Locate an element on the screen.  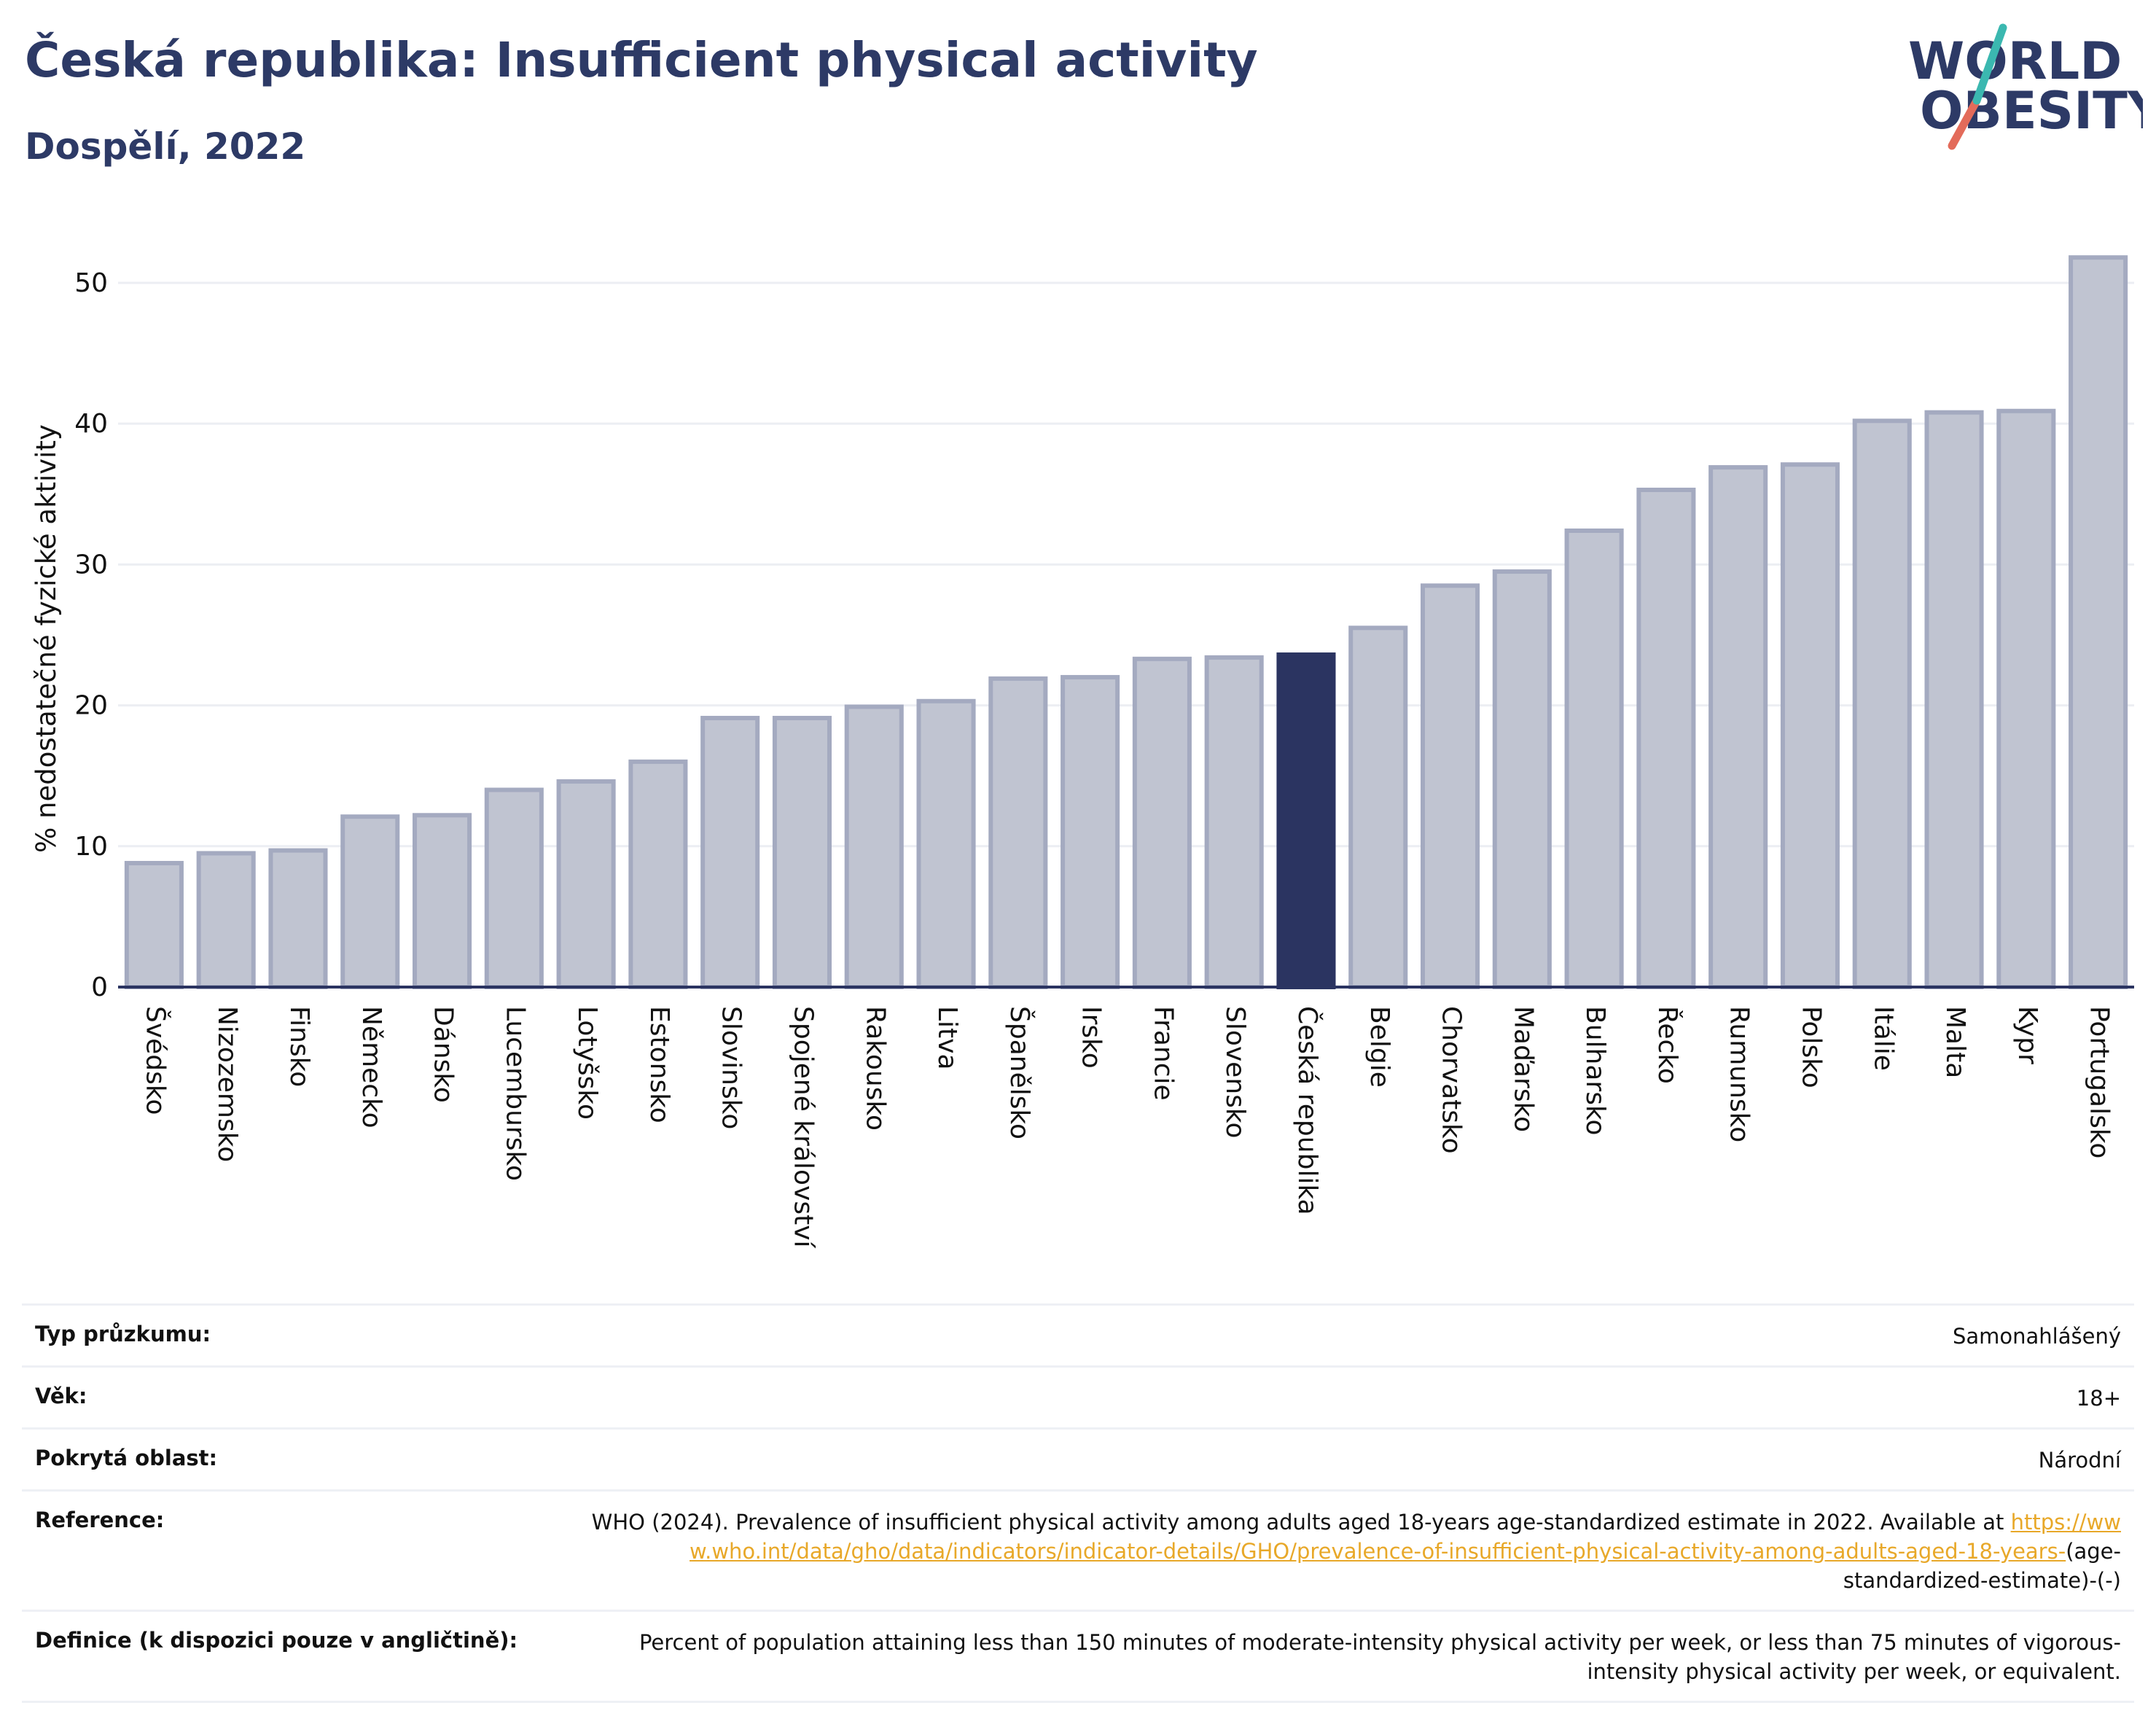
info-row-age: Věk: 18+ is located at coordinates (1078, 1397).